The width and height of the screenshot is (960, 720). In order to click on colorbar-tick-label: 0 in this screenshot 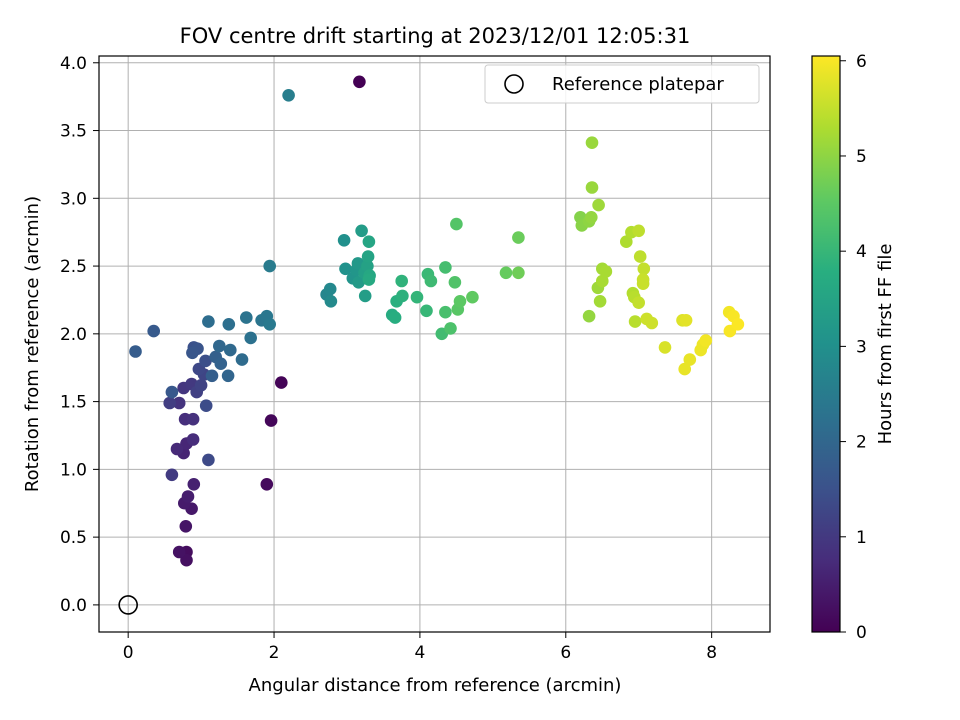, I will do `click(861, 633)`.